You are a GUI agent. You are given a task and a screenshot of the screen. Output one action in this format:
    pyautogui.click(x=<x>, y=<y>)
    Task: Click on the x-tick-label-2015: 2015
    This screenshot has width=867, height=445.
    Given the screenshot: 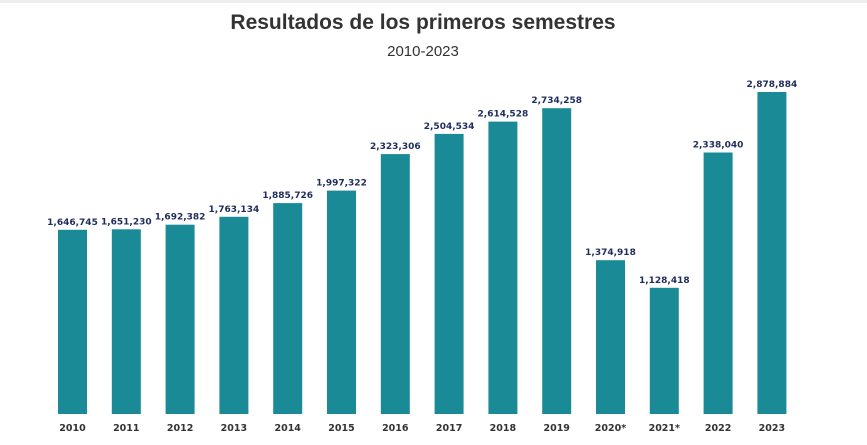 What is the action you would take?
    pyautogui.click(x=341, y=428)
    